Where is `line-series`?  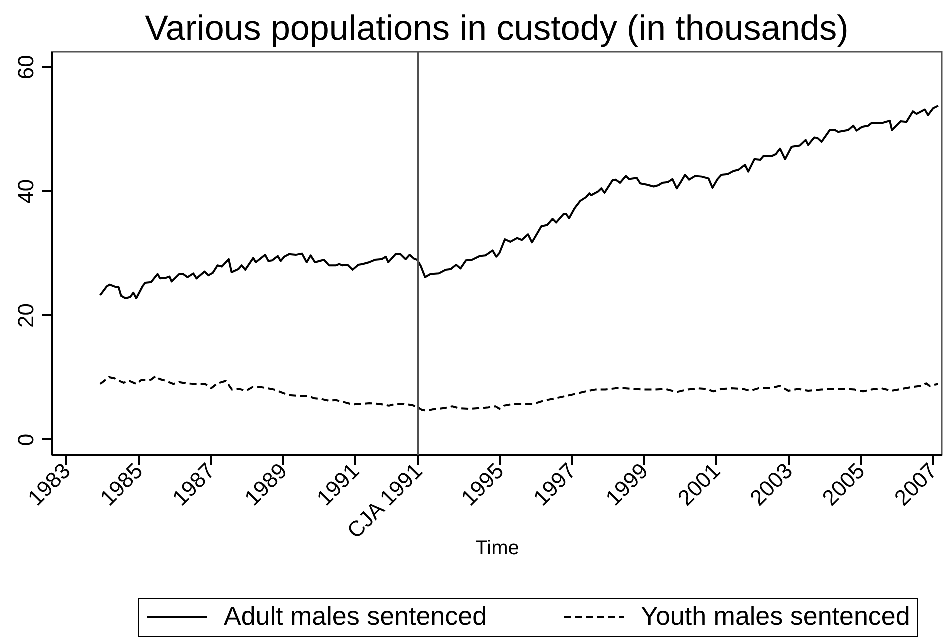 line-series is located at coordinates (519, 393).